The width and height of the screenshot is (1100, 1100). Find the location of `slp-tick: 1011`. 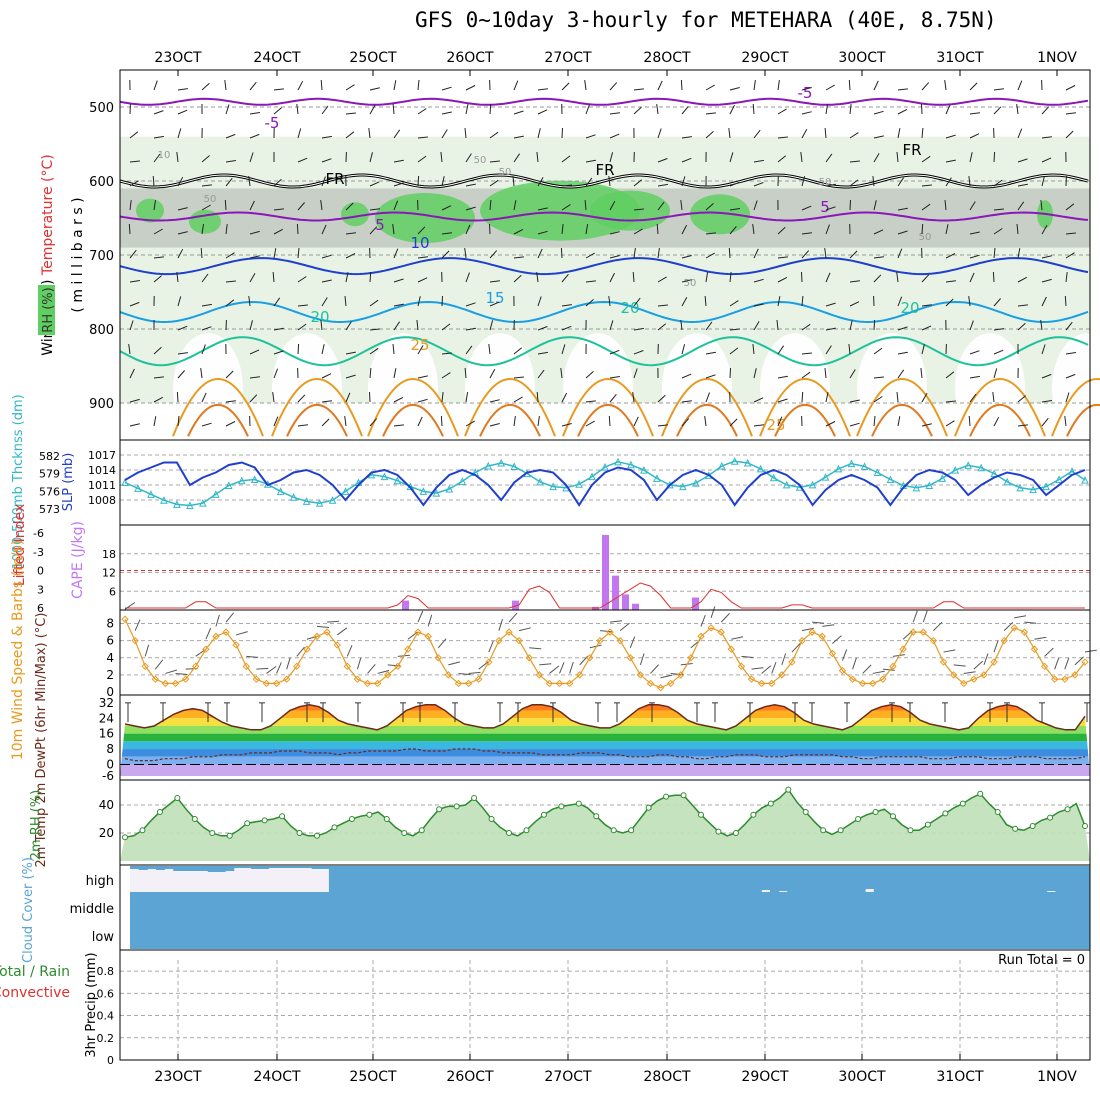

slp-tick: 1011 is located at coordinates (102, 485).